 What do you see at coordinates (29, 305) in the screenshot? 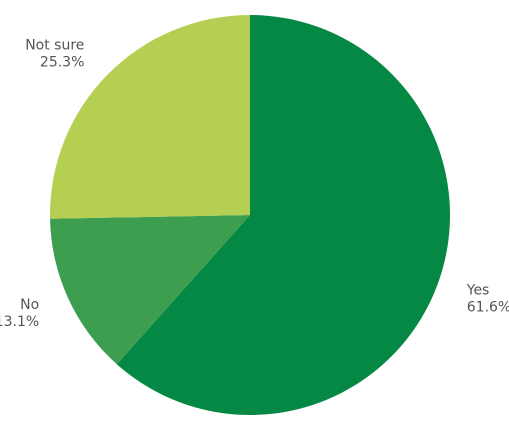
I see `pie-label-name: No` at bounding box center [29, 305].